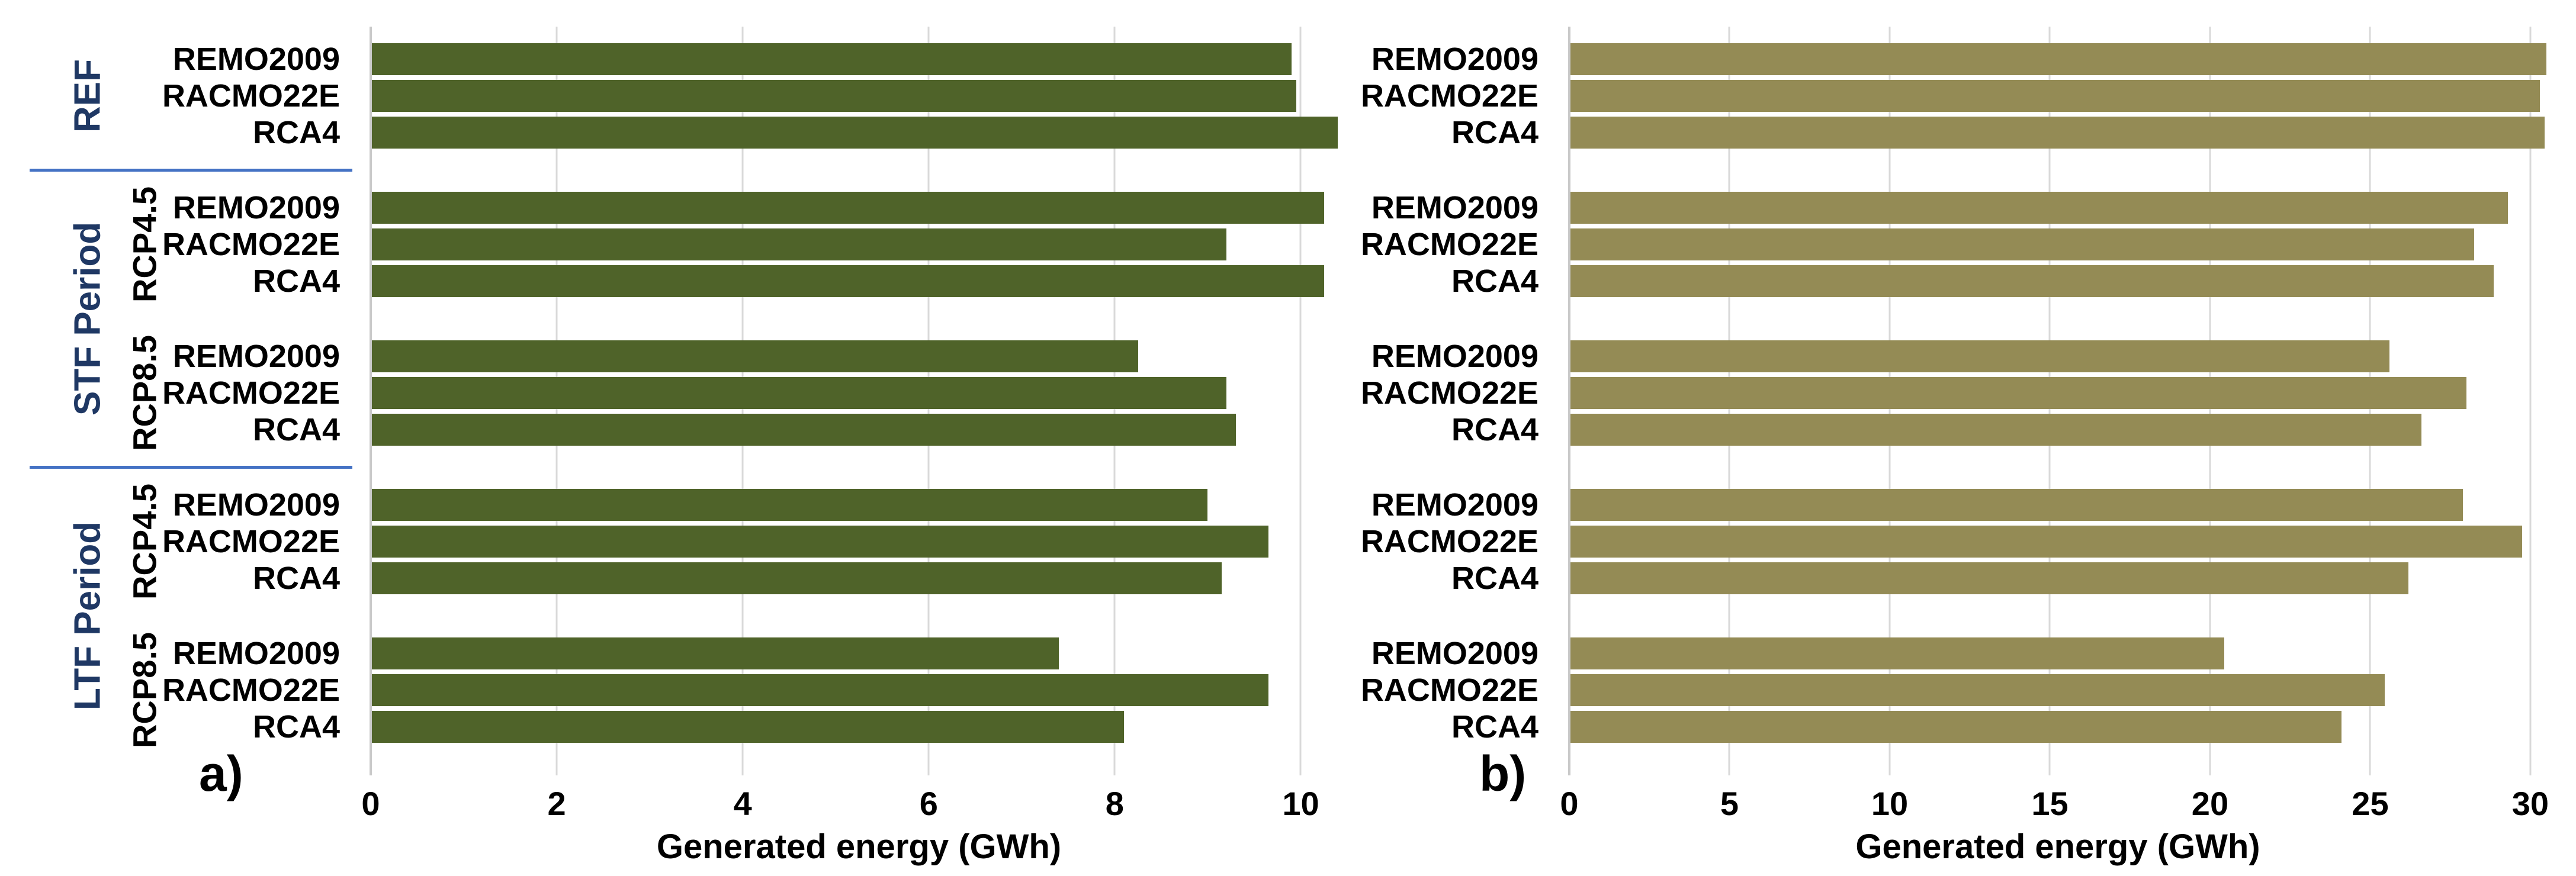  Describe the element at coordinates (371, 401) in the screenshot. I see `panel-a-category-axis-line` at that location.